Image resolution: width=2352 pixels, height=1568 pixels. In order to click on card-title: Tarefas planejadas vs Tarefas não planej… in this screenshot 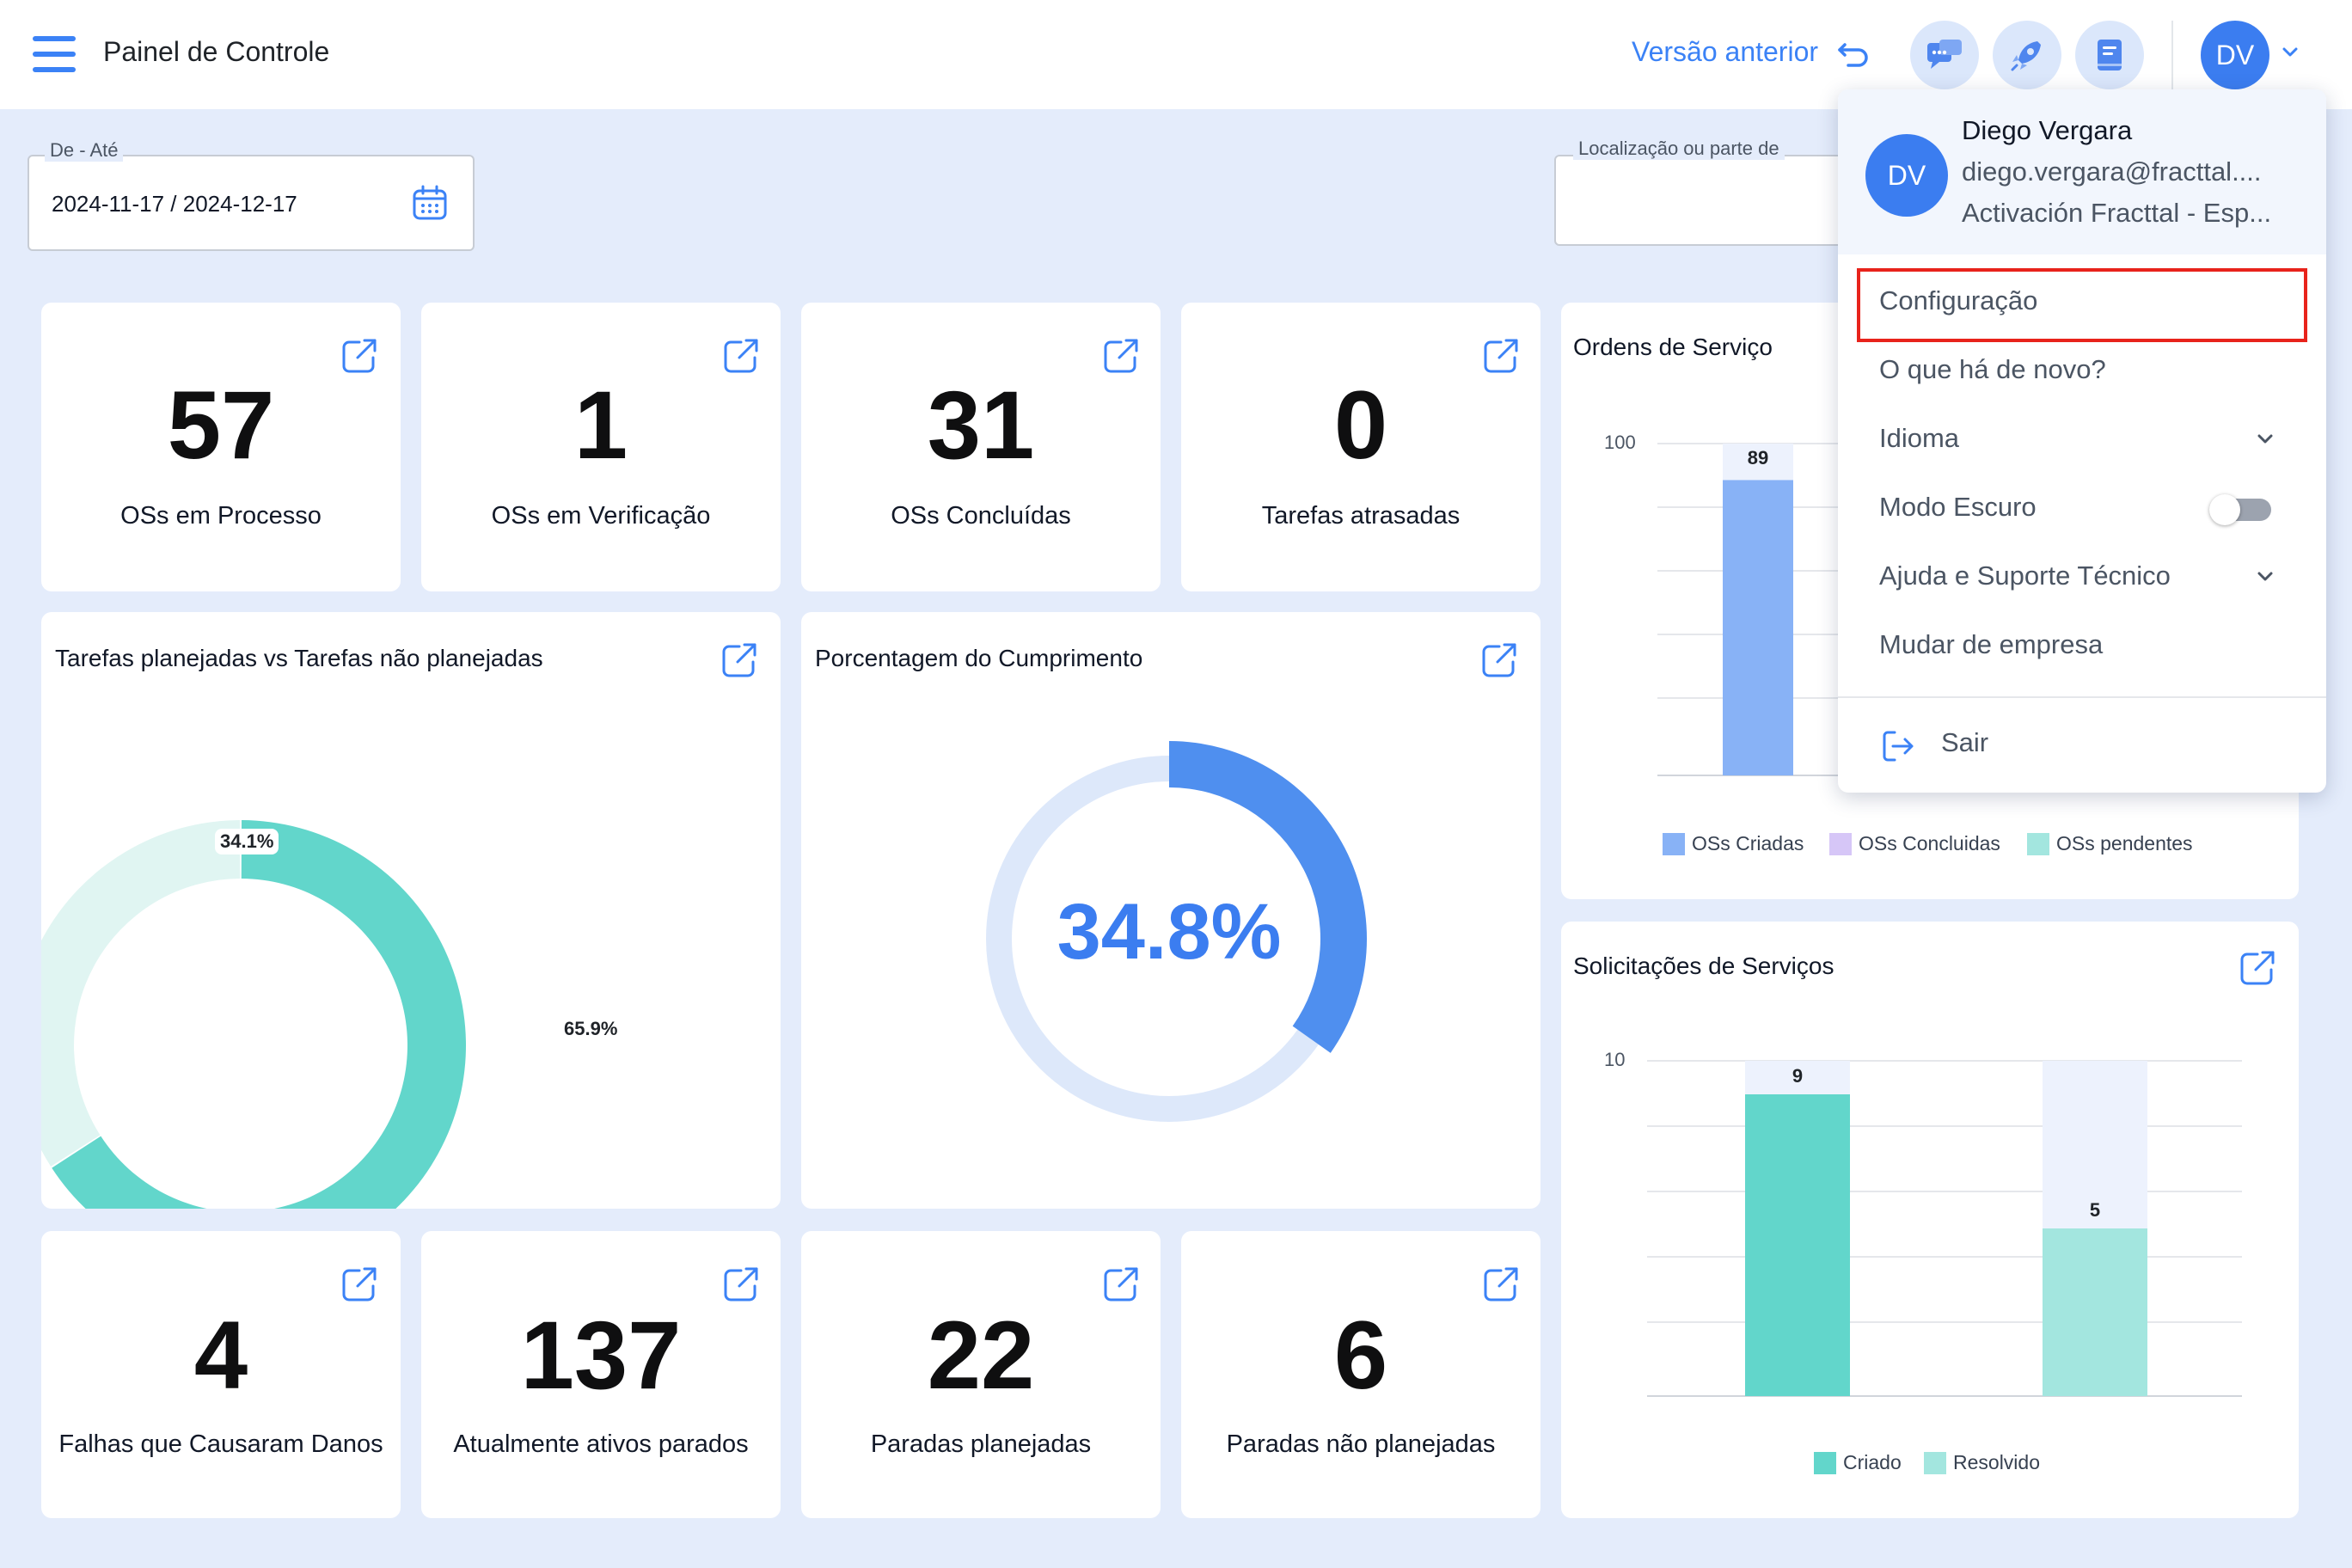, I will do `click(299, 658)`.